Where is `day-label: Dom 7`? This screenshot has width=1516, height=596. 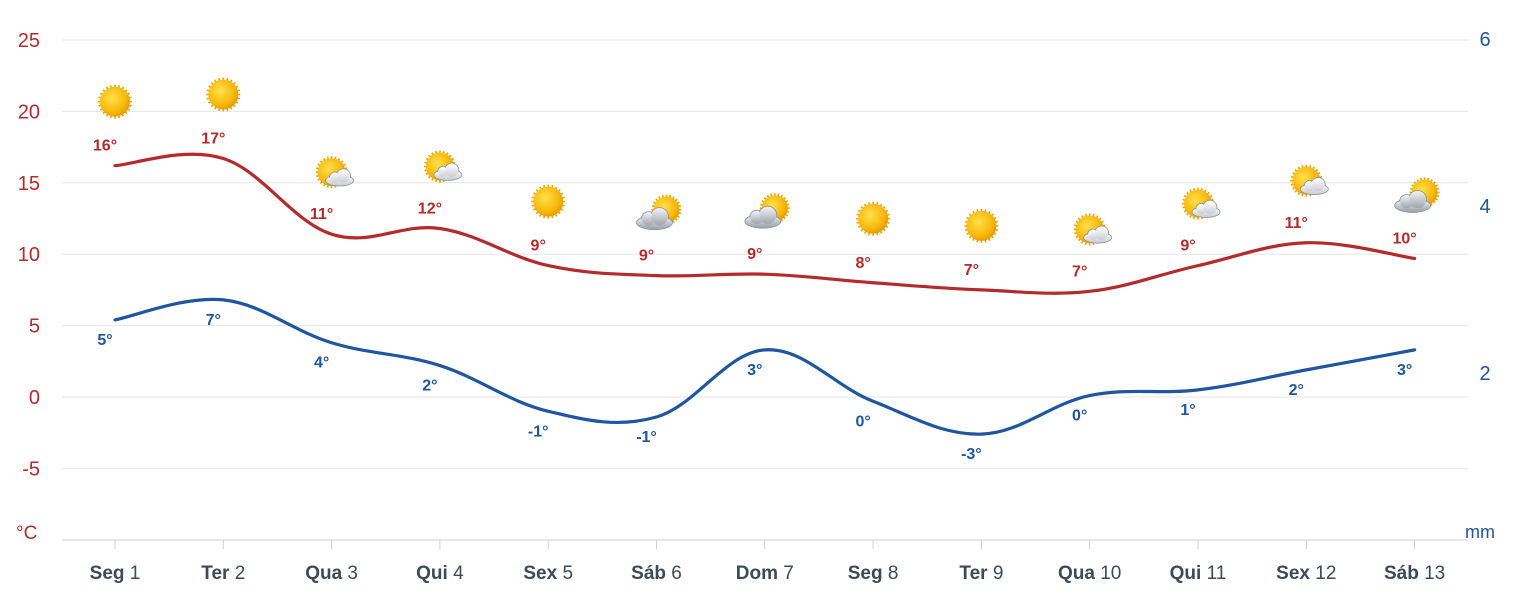 day-label: Dom 7 is located at coordinates (765, 573).